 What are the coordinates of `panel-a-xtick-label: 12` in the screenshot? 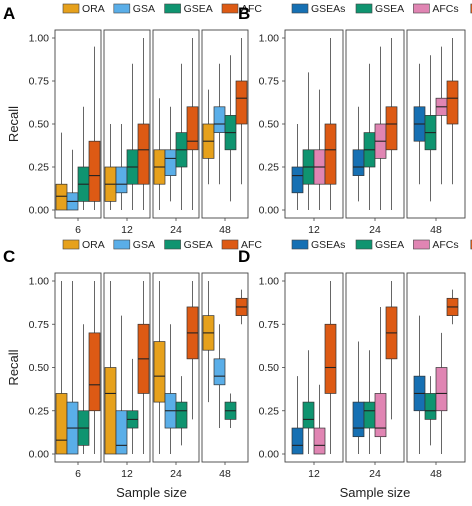 It's located at (127, 230).